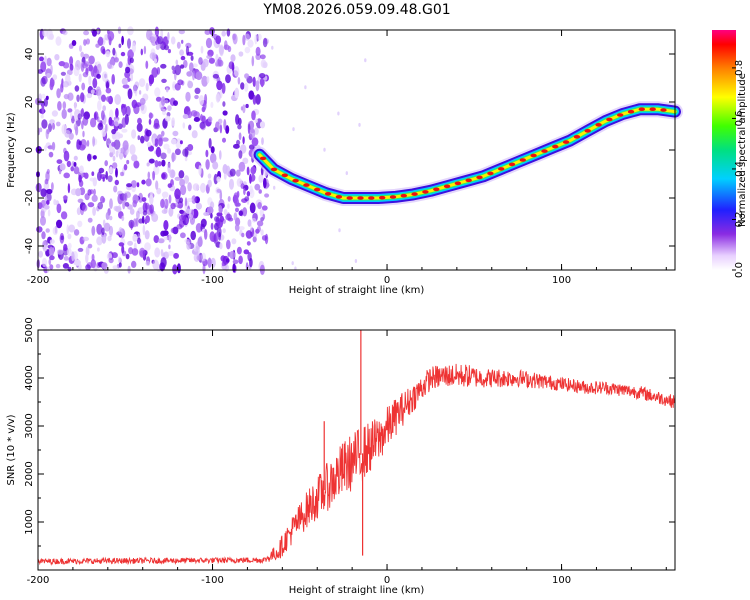 The width and height of the screenshot is (750, 600). I want to click on colorbar-ticks: 0.0 0.2 0.4 0.6 0.8, so click(738, 169).